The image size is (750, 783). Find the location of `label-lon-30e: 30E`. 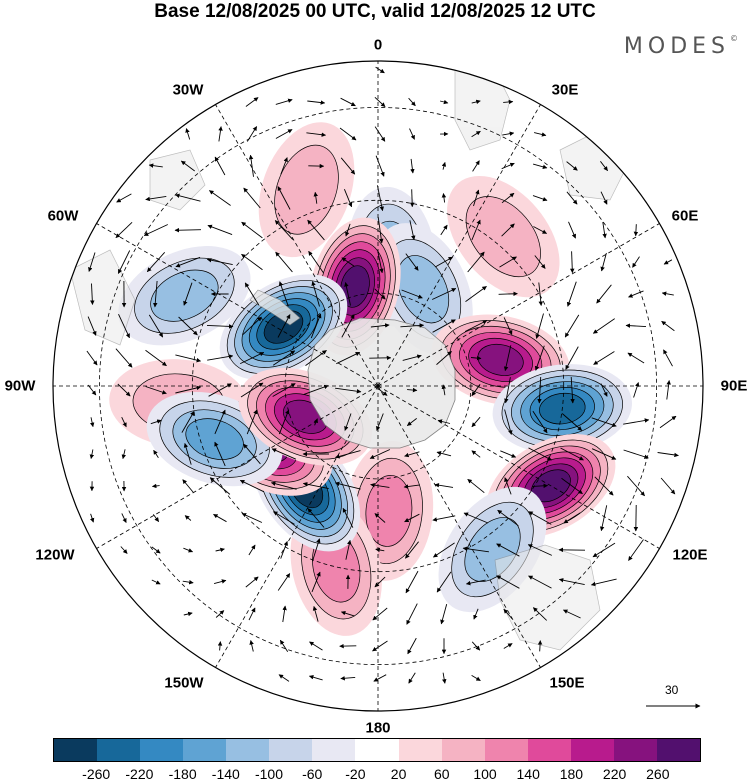

label-lon-30e: 30E is located at coordinates (565, 90).